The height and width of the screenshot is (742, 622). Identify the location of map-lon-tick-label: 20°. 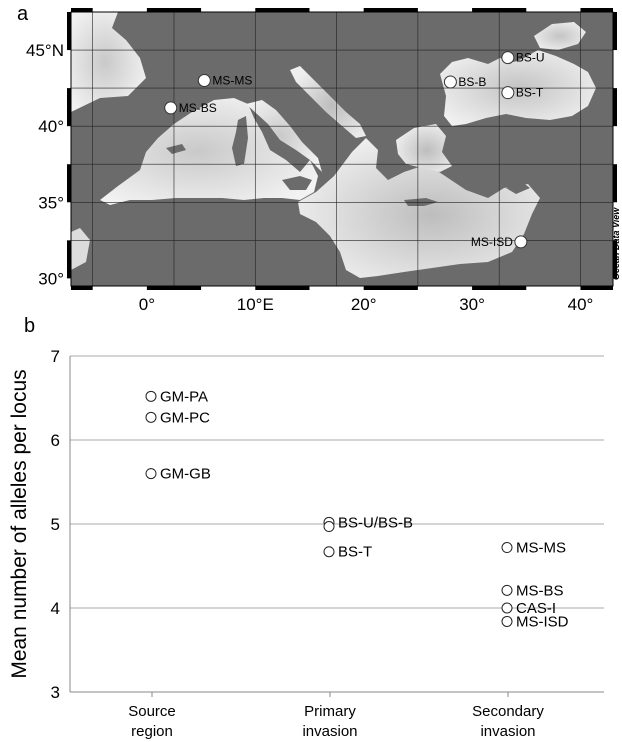
(364, 304).